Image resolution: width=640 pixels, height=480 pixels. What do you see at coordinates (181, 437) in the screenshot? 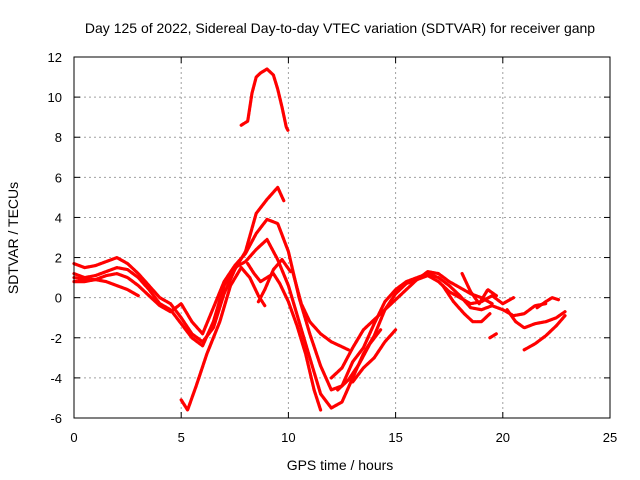
I see `x-tick-label: 5` at bounding box center [181, 437].